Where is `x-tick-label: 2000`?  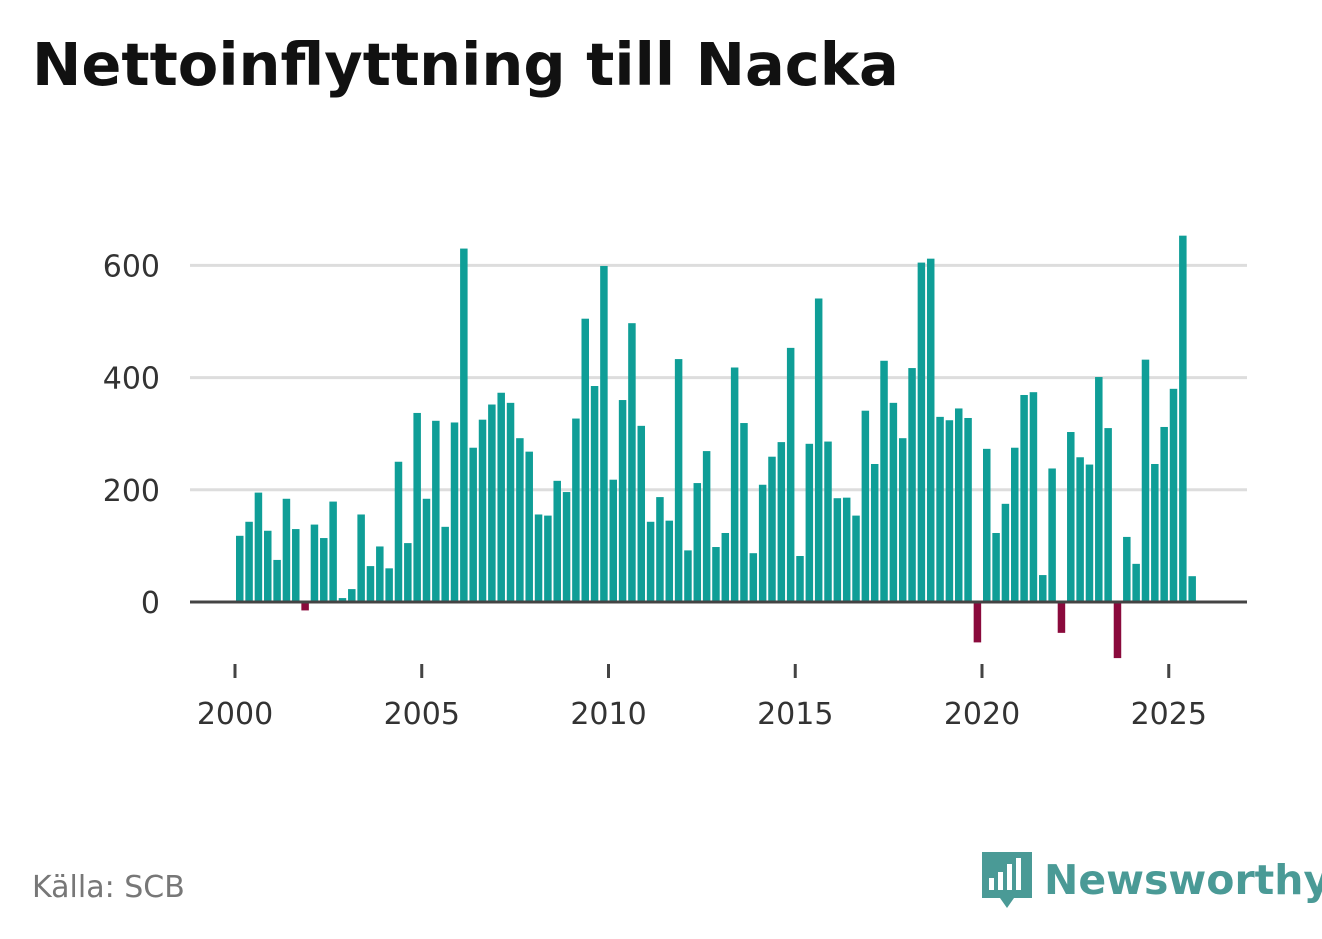 x-tick-label: 2000 is located at coordinates (235, 714).